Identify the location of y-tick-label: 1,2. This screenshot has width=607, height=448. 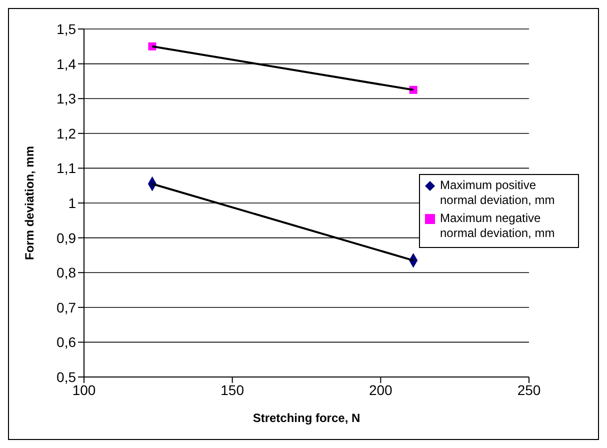
(66, 133).